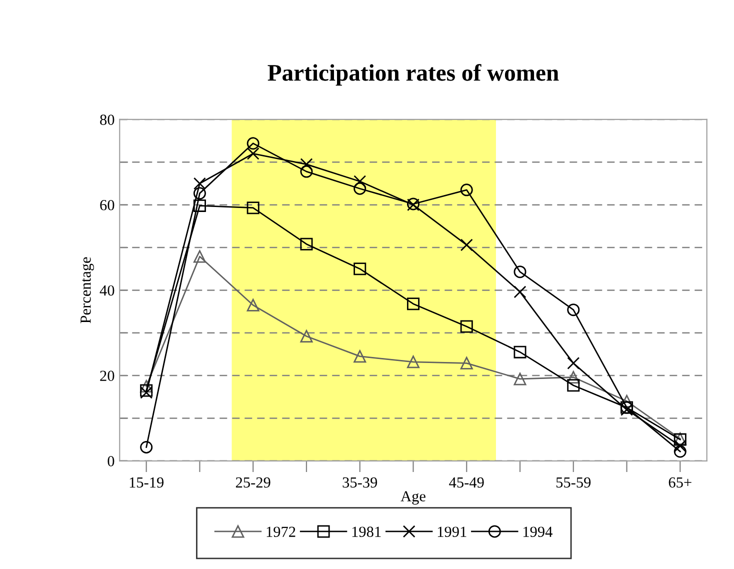 The height and width of the screenshot is (569, 734). What do you see at coordinates (107, 290) in the screenshot?
I see `y-tick-label: 40` at bounding box center [107, 290].